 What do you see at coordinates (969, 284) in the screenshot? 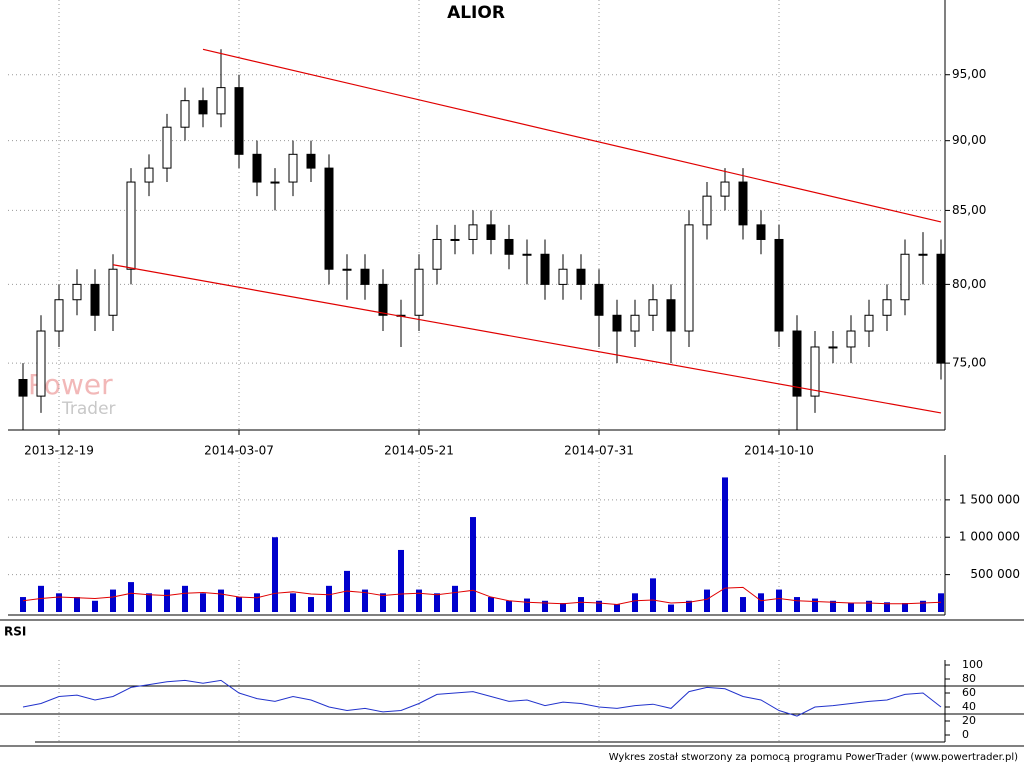
I see `y-tick-label: 80,00` at bounding box center [969, 284].